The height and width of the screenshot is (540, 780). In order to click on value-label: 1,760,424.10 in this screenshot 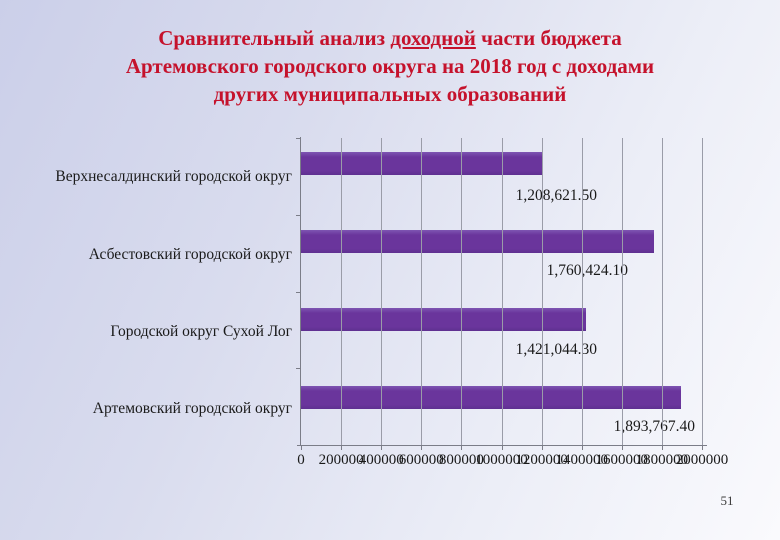, I will do `click(587, 270)`.